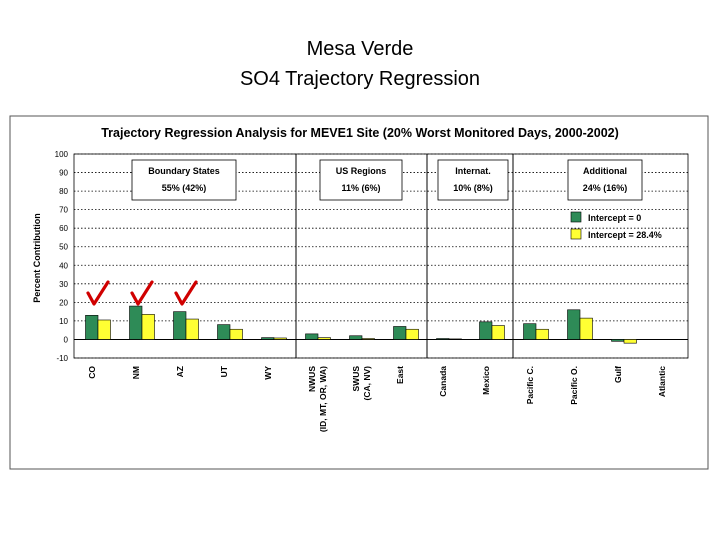  Describe the element at coordinates (530, 385) in the screenshot. I see `x-tick-label: Pacific C.` at that location.